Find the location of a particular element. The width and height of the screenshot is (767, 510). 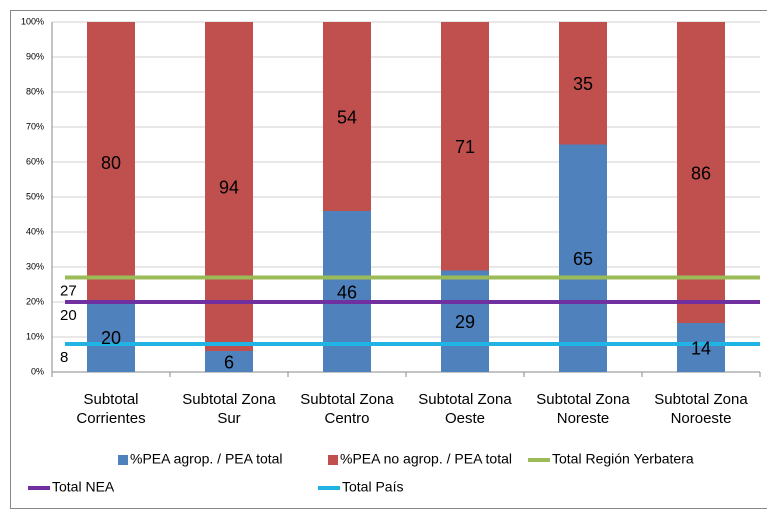

data-label: 86 is located at coordinates (701, 173).